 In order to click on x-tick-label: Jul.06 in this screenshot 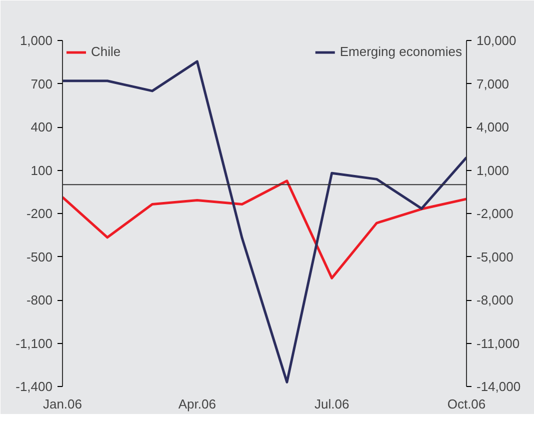, I will do `click(332, 404)`.